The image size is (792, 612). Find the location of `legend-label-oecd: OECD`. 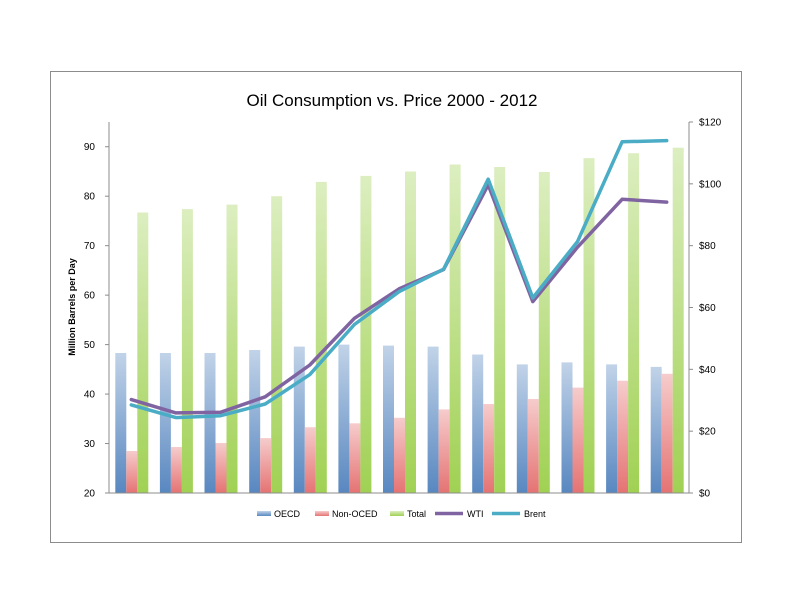

legend-label-oecd: OECD is located at coordinates (287, 514).